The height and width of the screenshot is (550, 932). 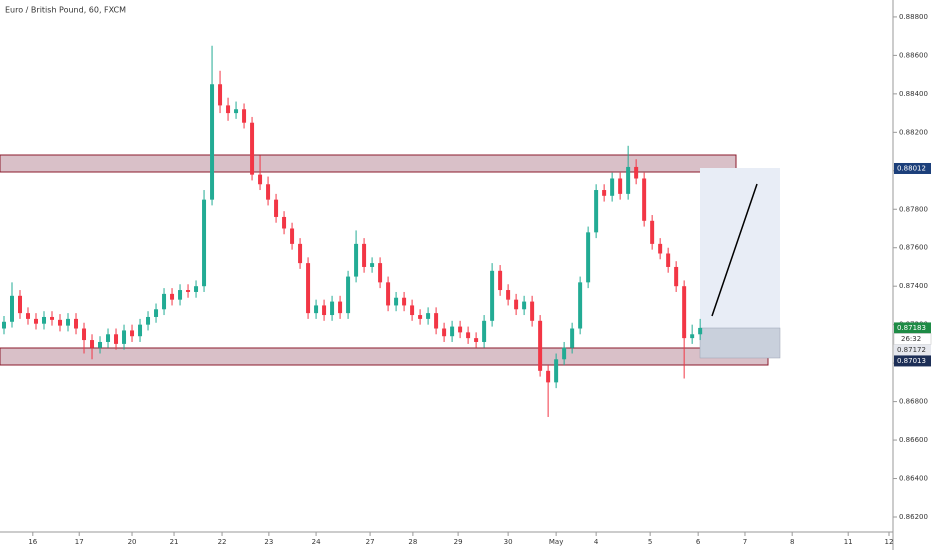 I want to click on price-marker-label: 0.87013, so click(x=911, y=361).